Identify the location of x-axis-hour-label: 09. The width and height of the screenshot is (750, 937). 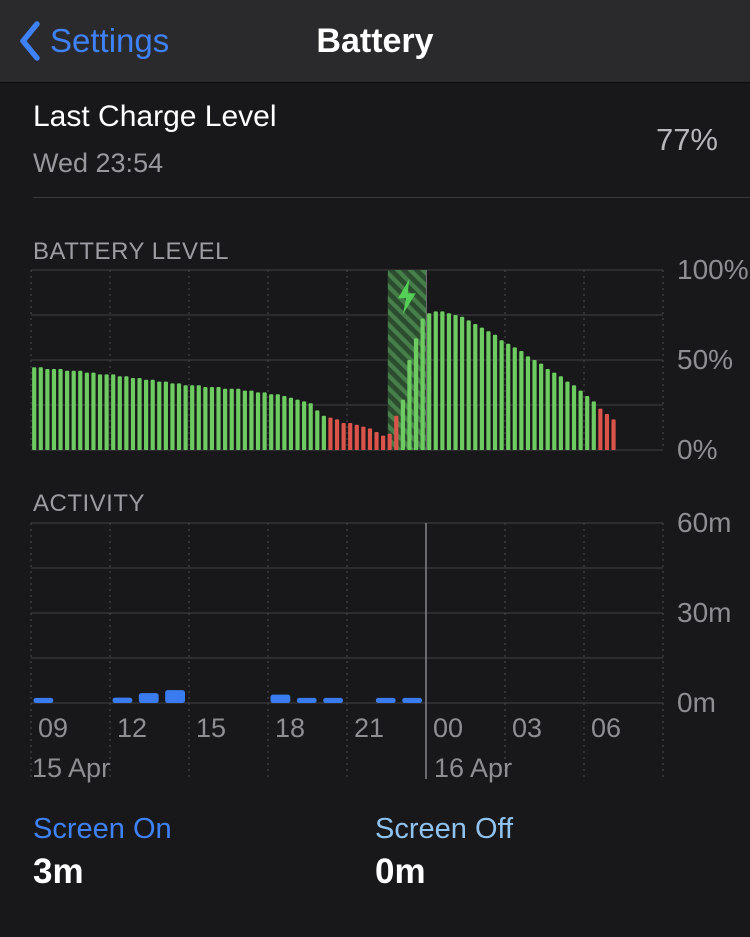
(53, 728).